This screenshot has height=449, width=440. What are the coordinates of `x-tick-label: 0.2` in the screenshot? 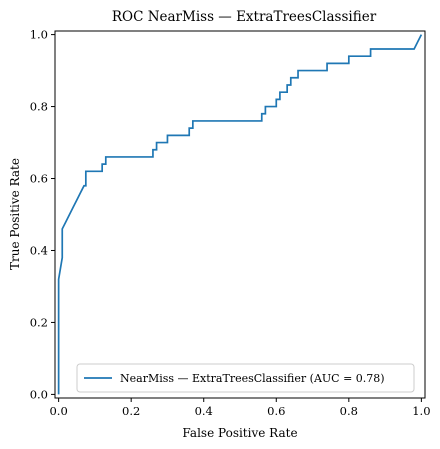 It's located at (131, 411).